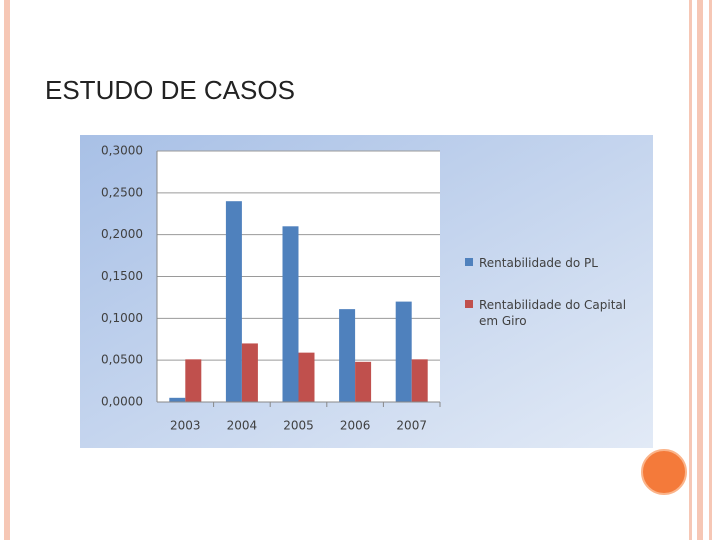 The image size is (720, 540). Describe the element at coordinates (411, 426) in the screenshot. I see `x-tick-label: 2007` at that location.